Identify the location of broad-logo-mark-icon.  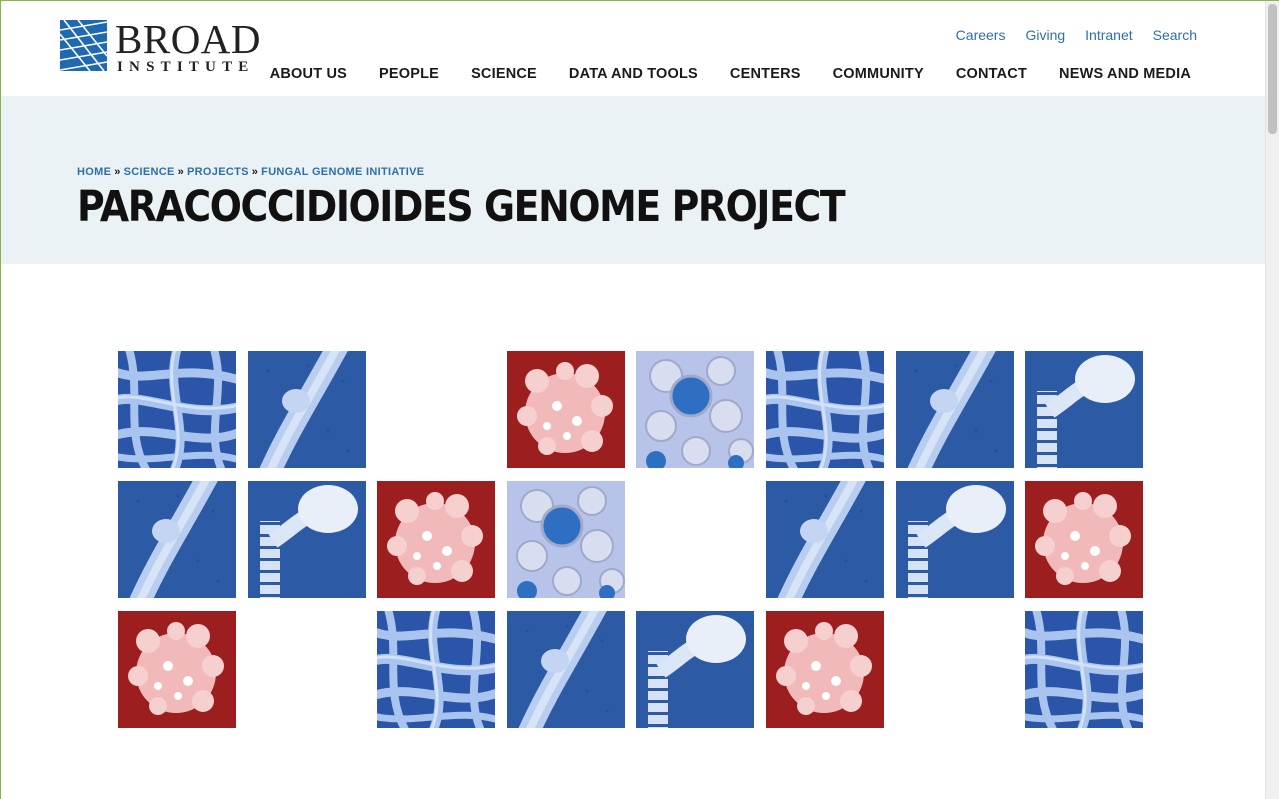
(83, 45).